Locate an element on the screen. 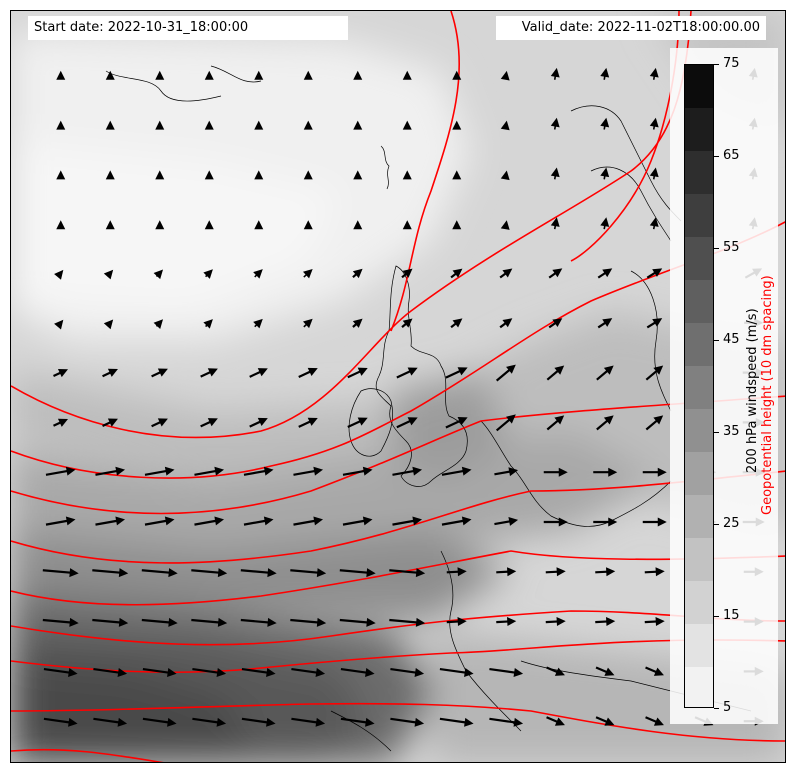  colorbar-tick-label: 15 is located at coordinates (731, 615).